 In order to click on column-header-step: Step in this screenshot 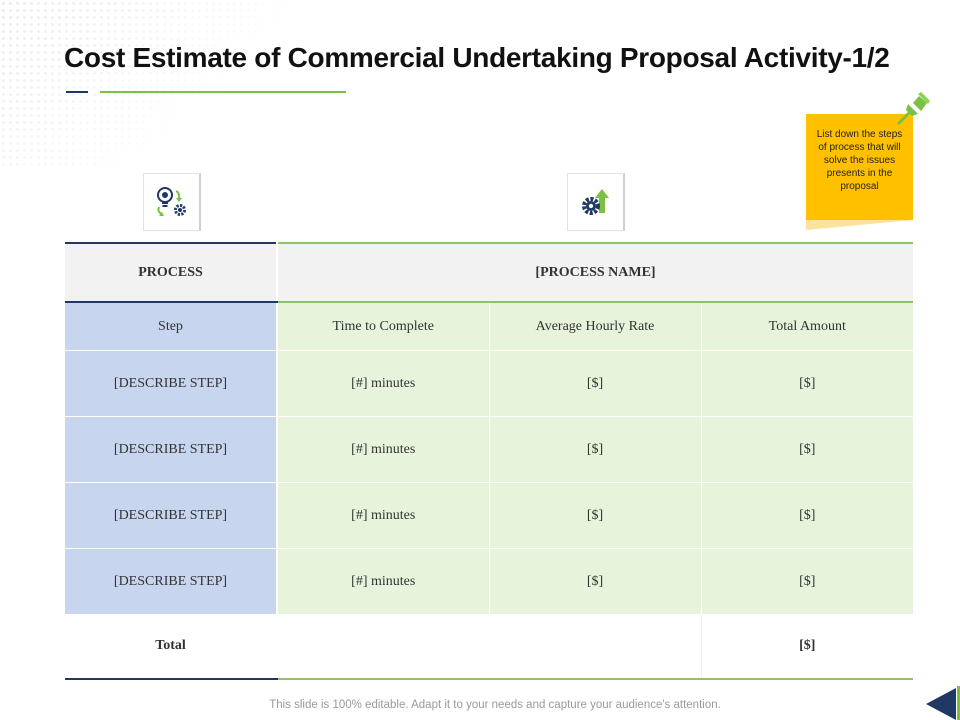, I will do `click(171, 326)`.